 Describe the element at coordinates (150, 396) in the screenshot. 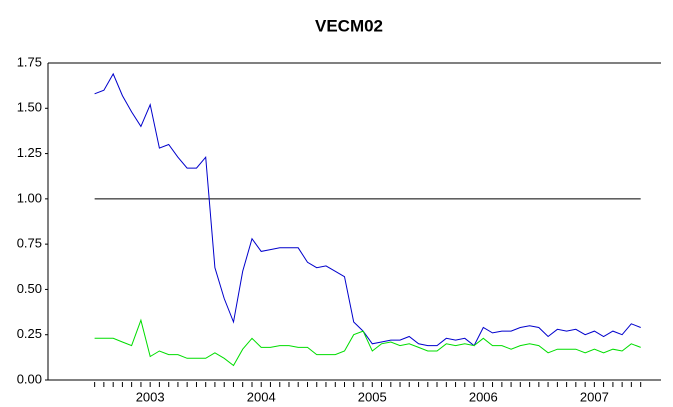

I see `x-tick-label: 2003` at that location.